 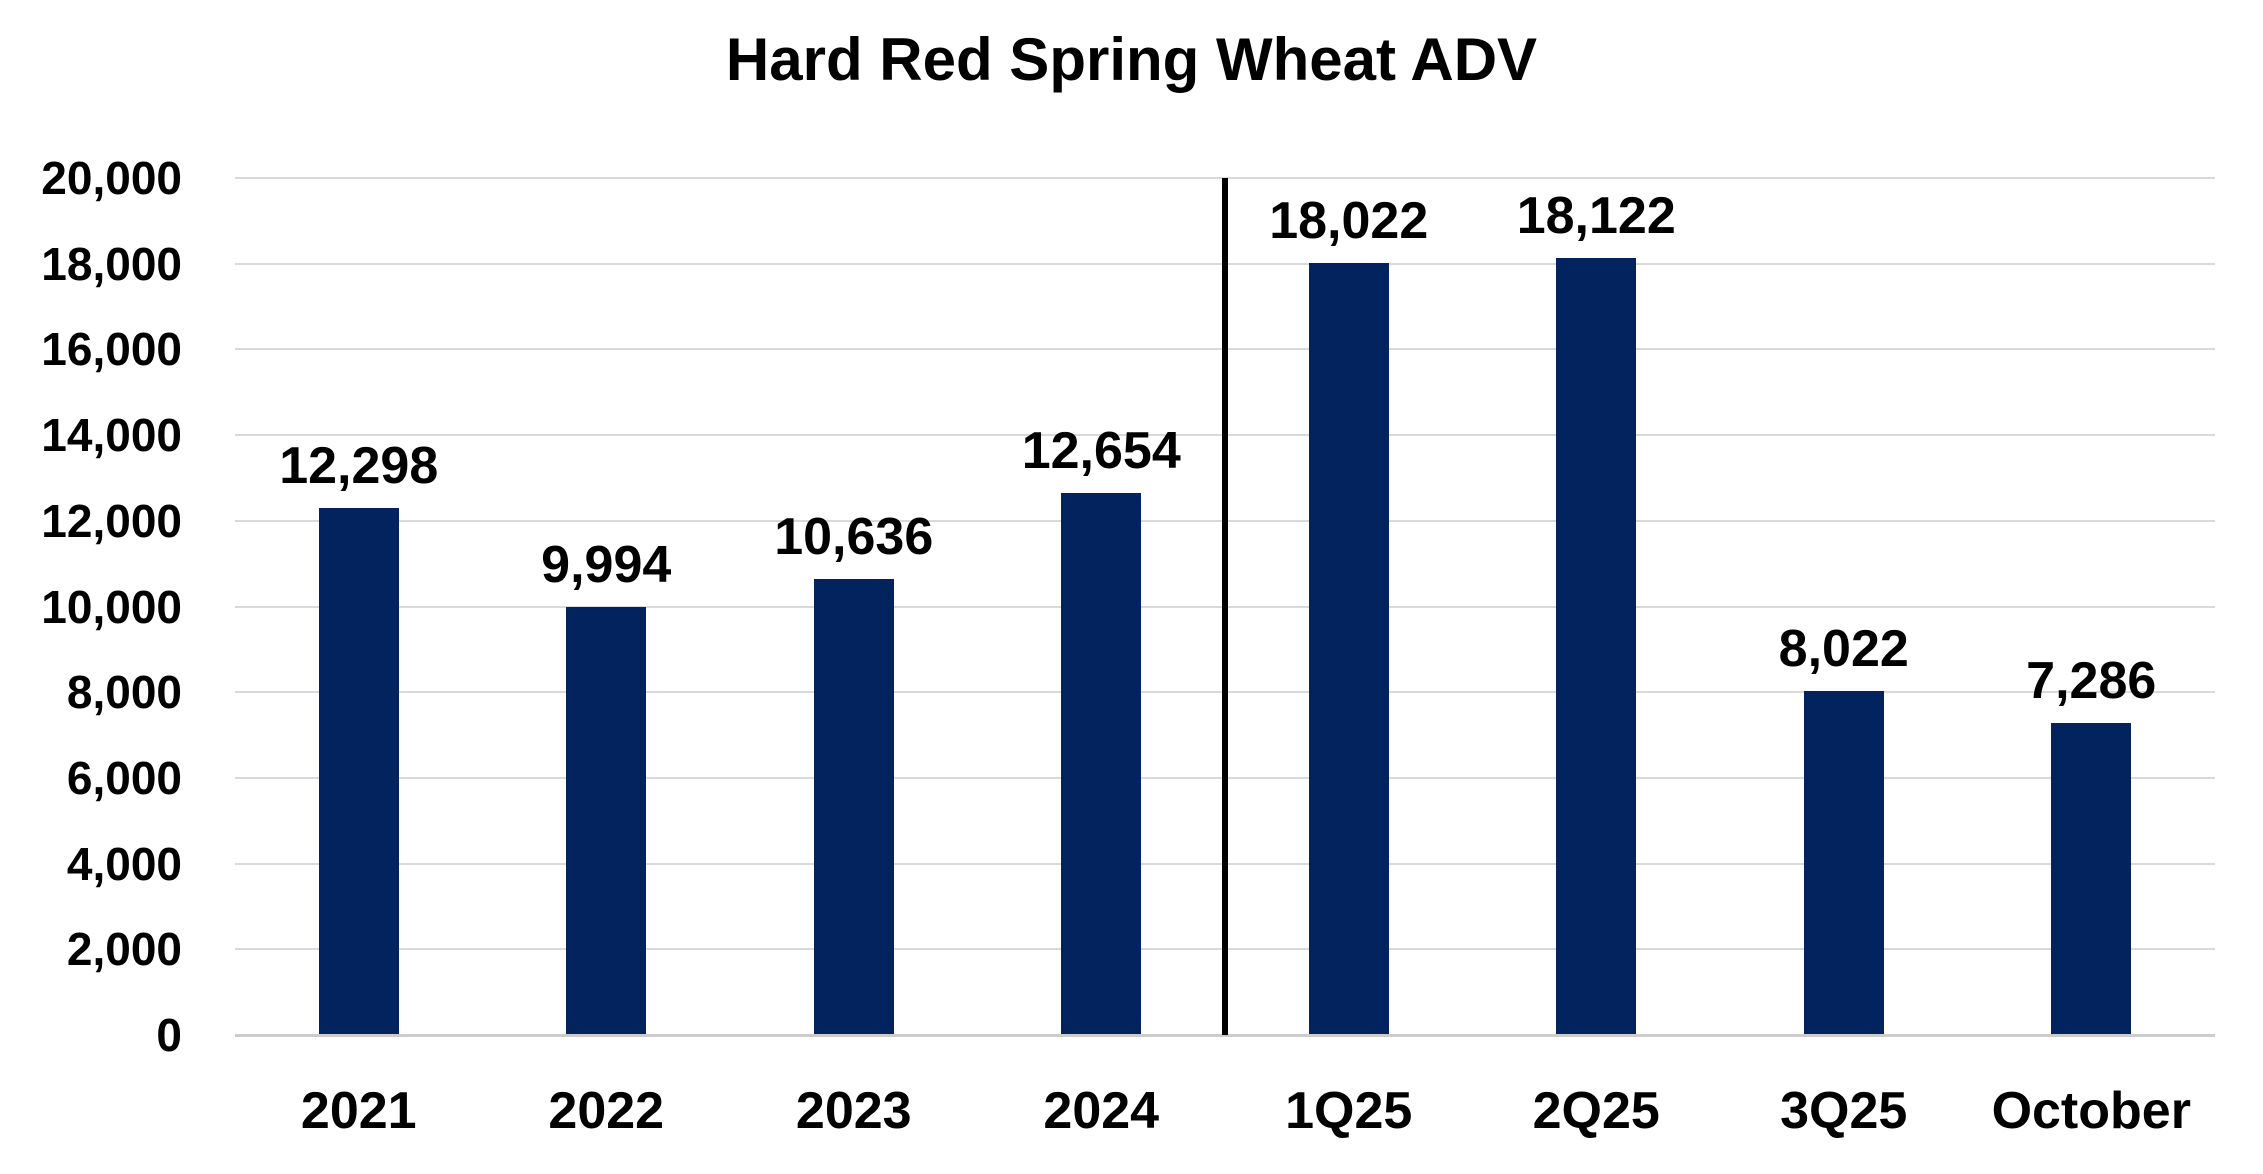 What do you see at coordinates (1843, 649) in the screenshot?
I see `bar-value-label: 8,022` at bounding box center [1843, 649].